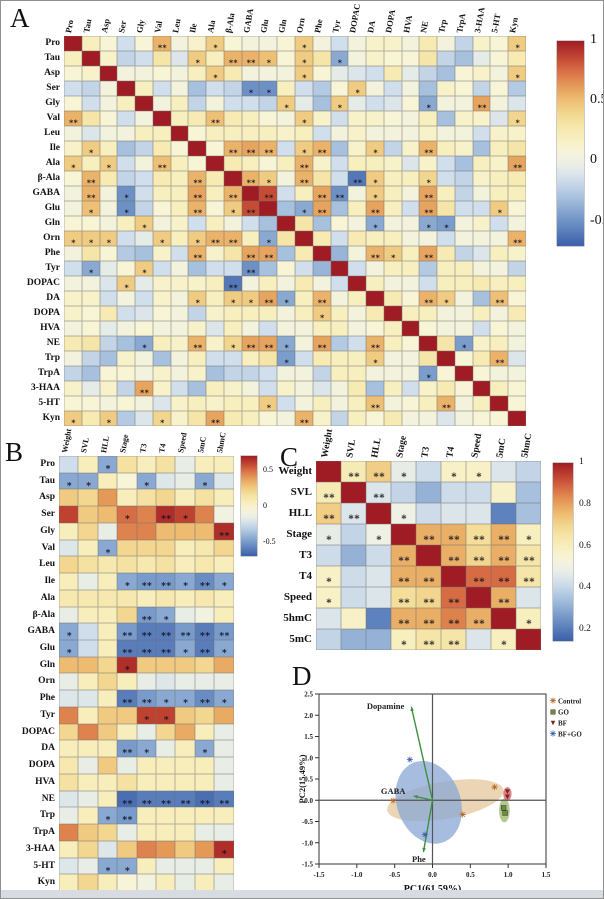 This screenshot has width=604, height=899. Describe the element at coordinates (104, 444) in the screenshot. I see `column-label: HLL` at that location.